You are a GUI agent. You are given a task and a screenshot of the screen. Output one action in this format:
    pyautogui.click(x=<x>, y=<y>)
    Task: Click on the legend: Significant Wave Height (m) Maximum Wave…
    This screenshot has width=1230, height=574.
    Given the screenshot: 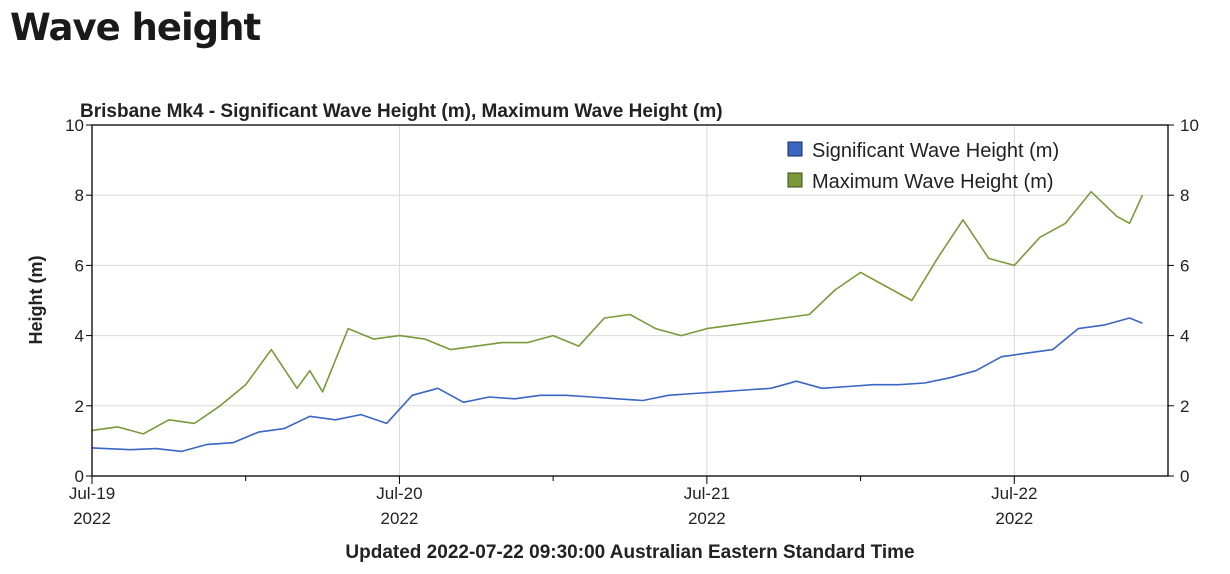 What is the action you would take?
    pyautogui.click(x=923, y=166)
    